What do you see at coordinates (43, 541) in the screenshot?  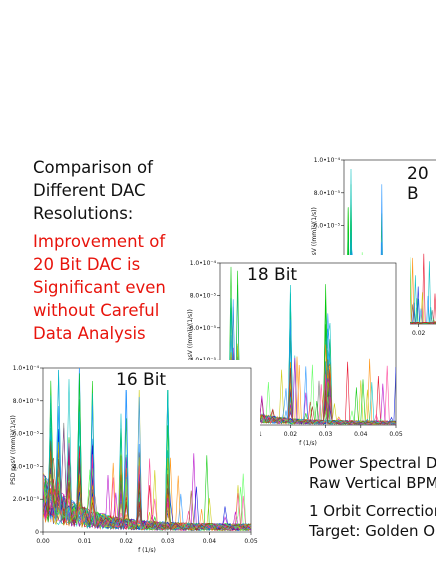 I see `x-tick-label: 0.00` at bounding box center [43, 541].